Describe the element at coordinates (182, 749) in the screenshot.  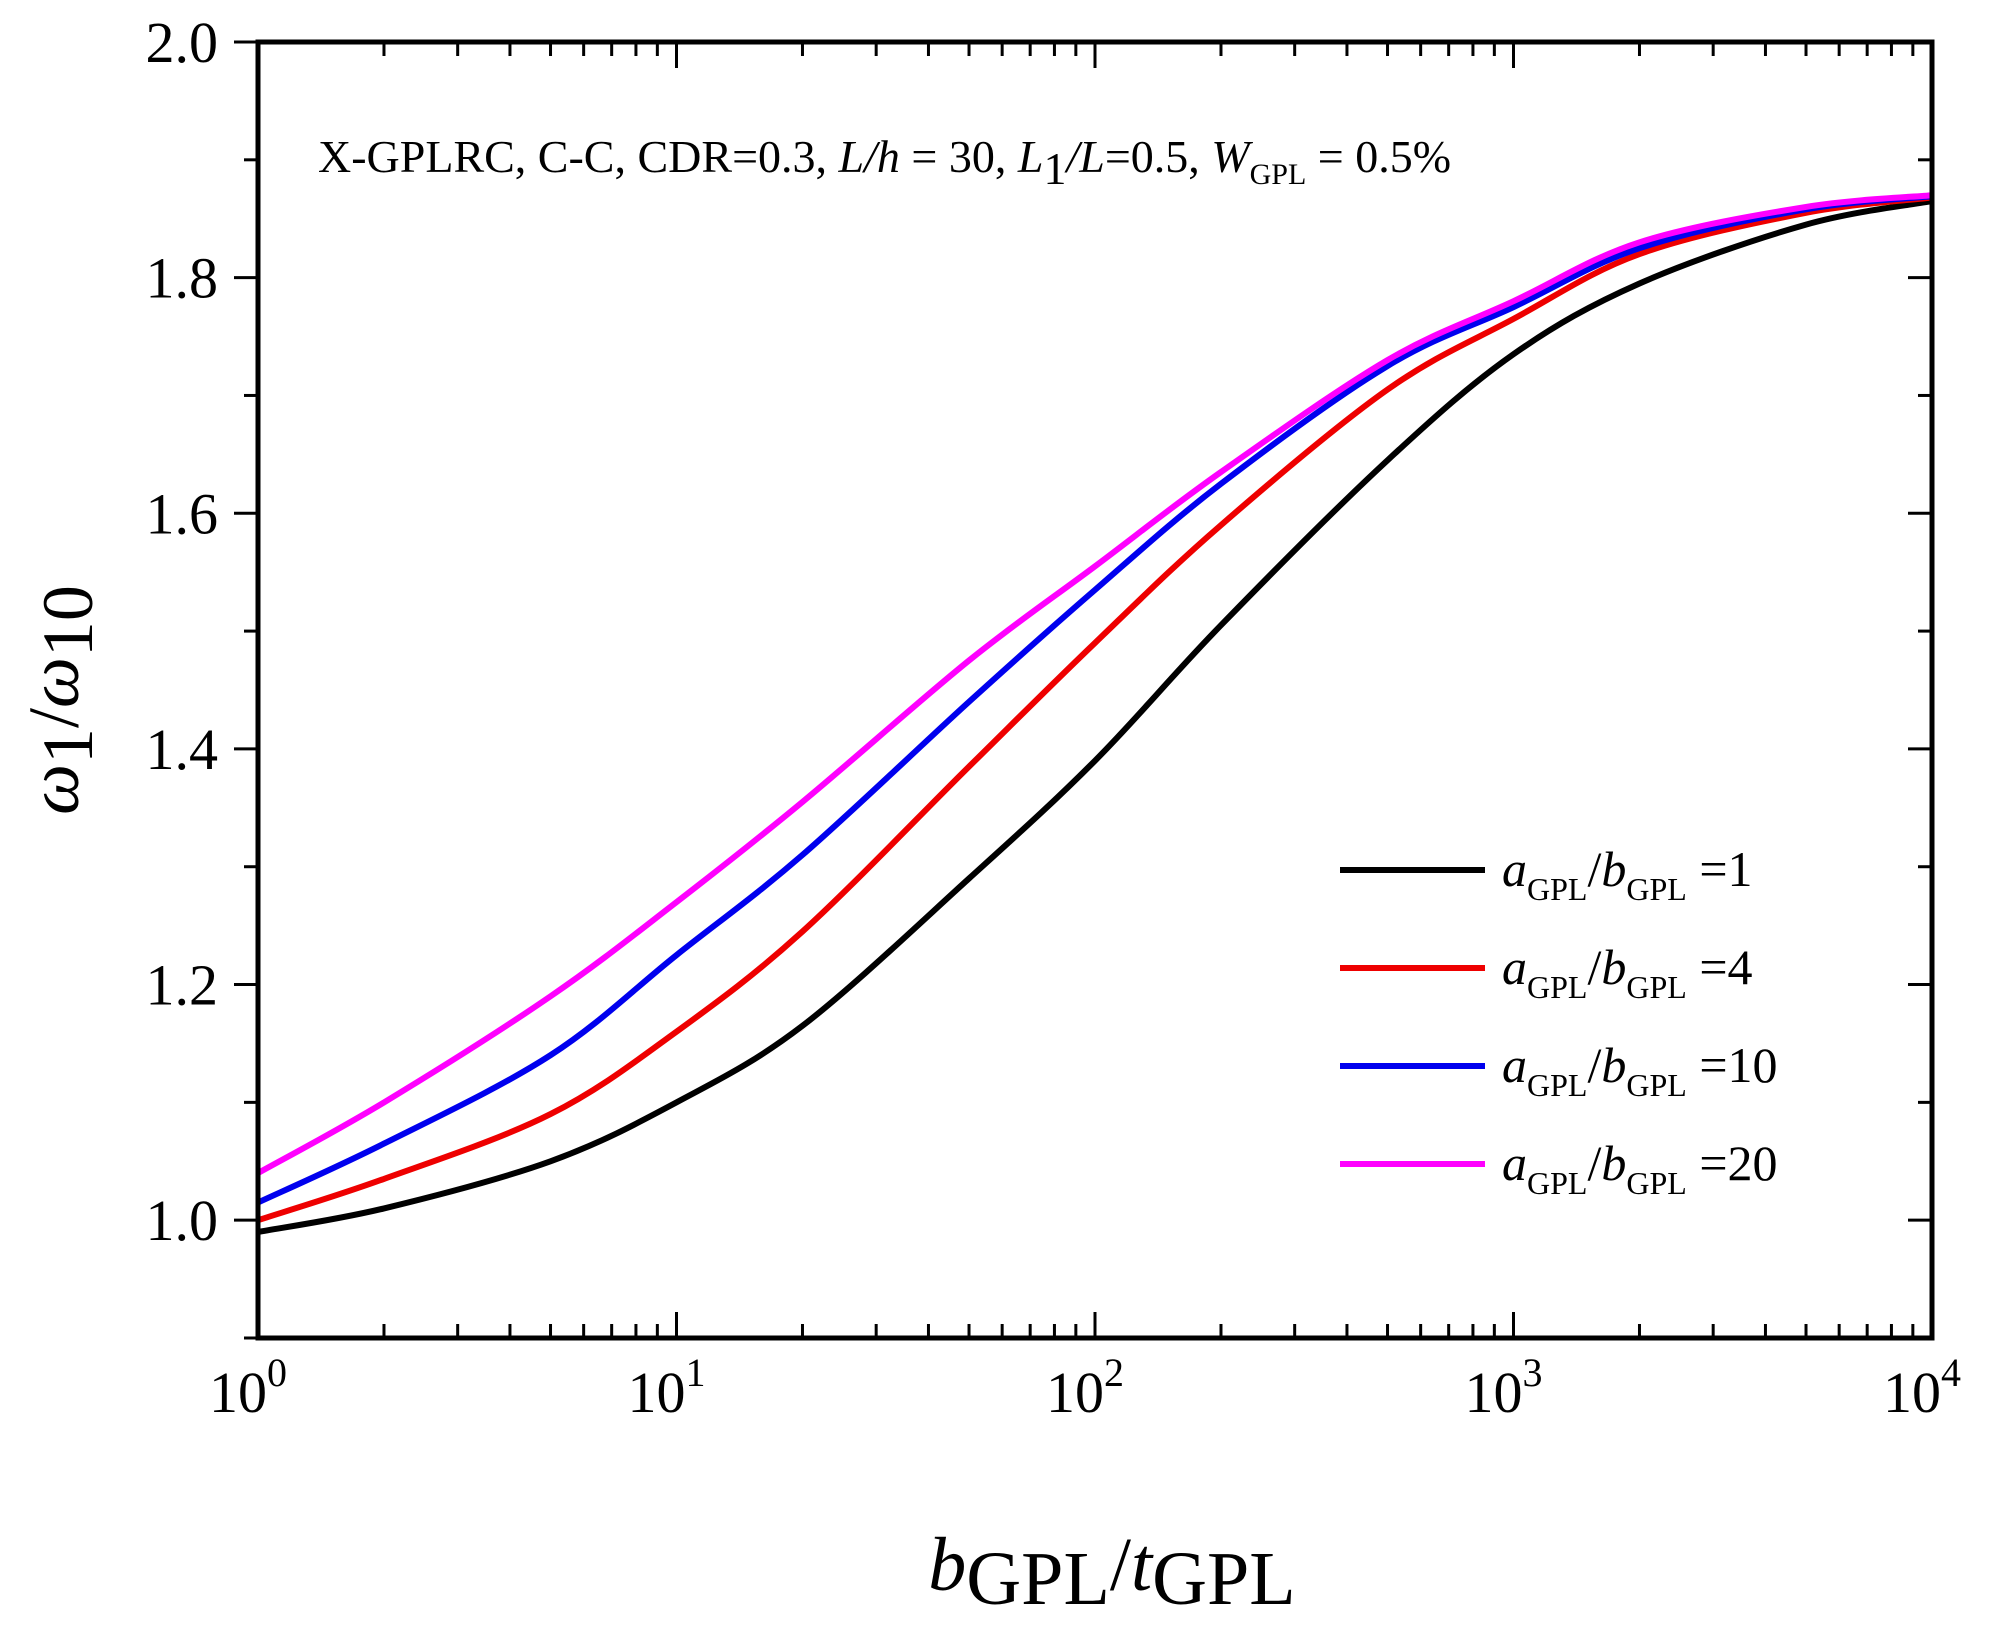
I see `y-tick-label: 1.4` at that location.